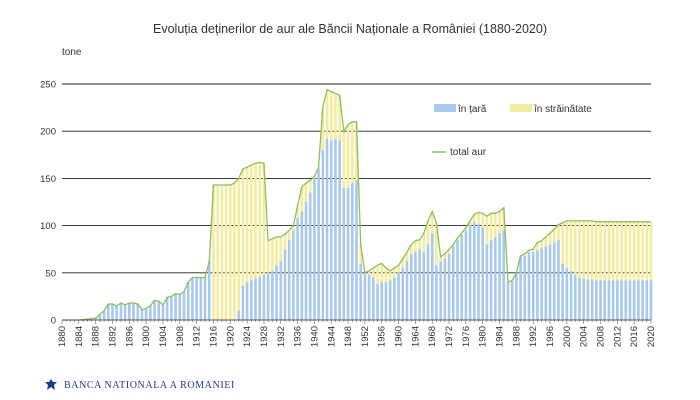 This screenshot has width=700, height=400. Describe the element at coordinates (79, 336) in the screenshot. I see `x-tick-label: 1884` at that location.